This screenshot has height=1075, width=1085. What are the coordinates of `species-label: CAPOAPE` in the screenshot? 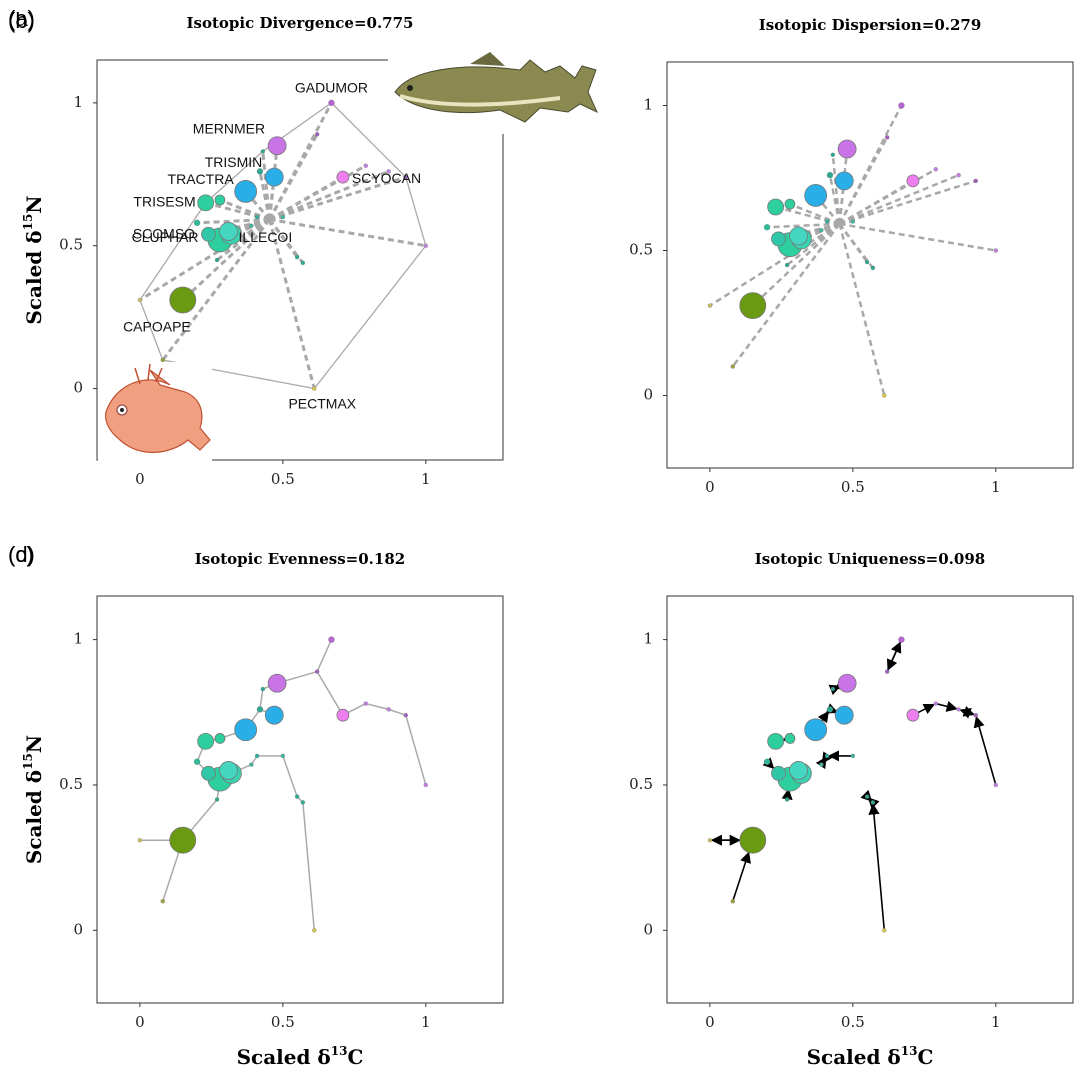 It's located at (157, 327).